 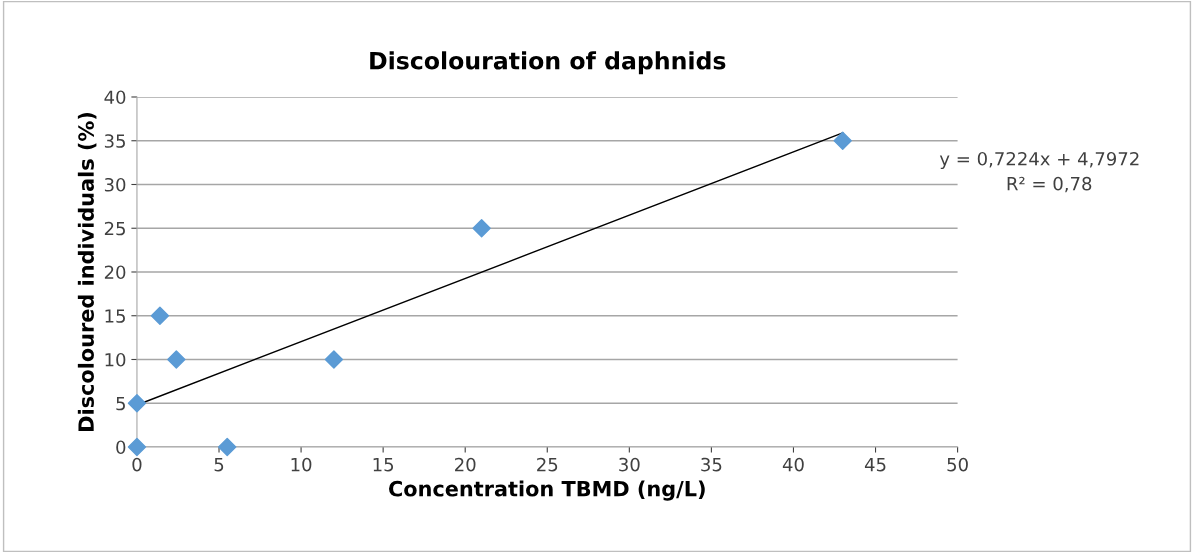 What do you see at coordinates (219, 464) in the screenshot?
I see `x-tick-label: 5` at bounding box center [219, 464].